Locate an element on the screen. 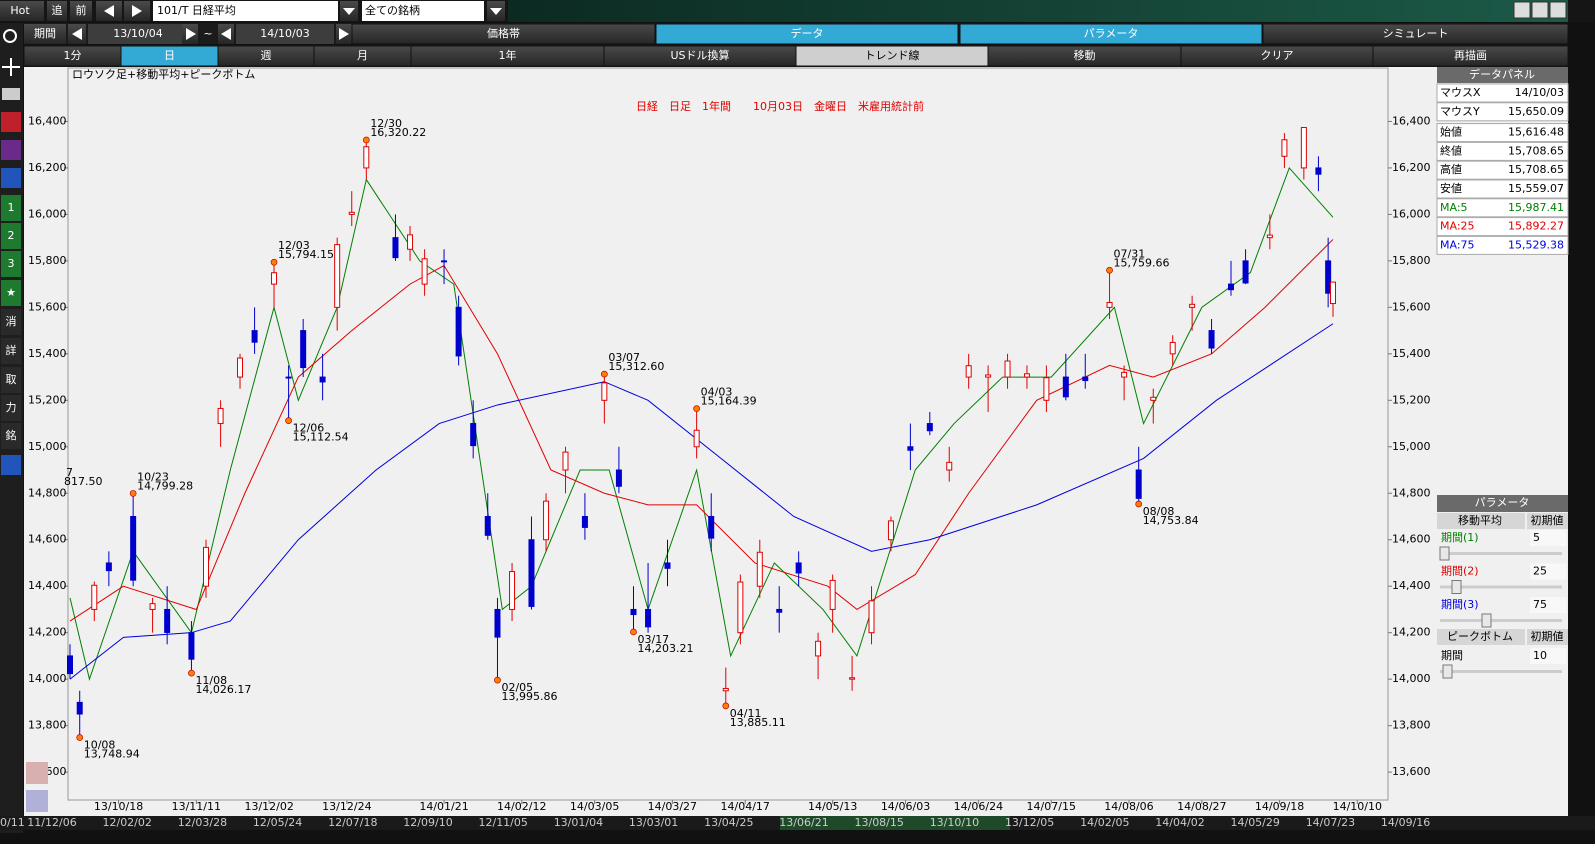 Image resolution: width=1595 pixels, height=844 pixels. hot-button is located at coordinates (22, 11).